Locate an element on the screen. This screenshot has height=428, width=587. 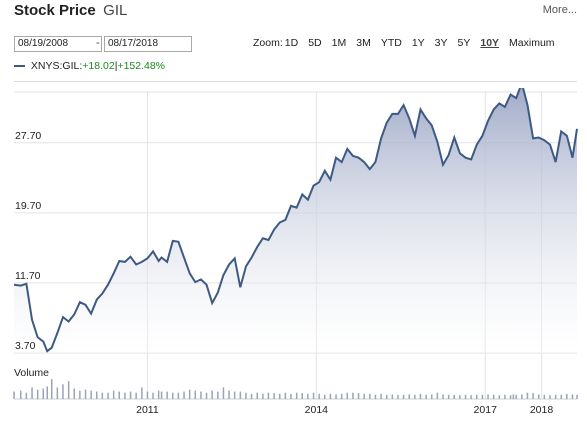
end-date-field is located at coordinates (148, 44).